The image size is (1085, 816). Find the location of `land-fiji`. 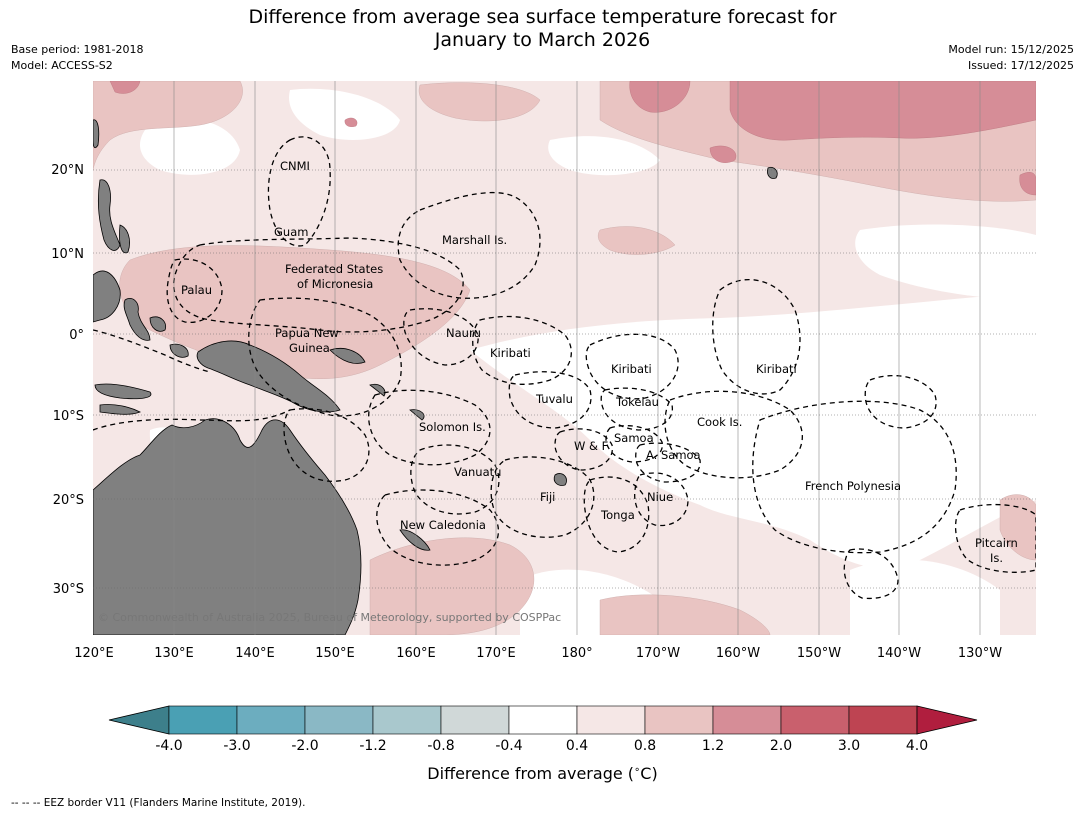

land-fiji is located at coordinates (560, 479).